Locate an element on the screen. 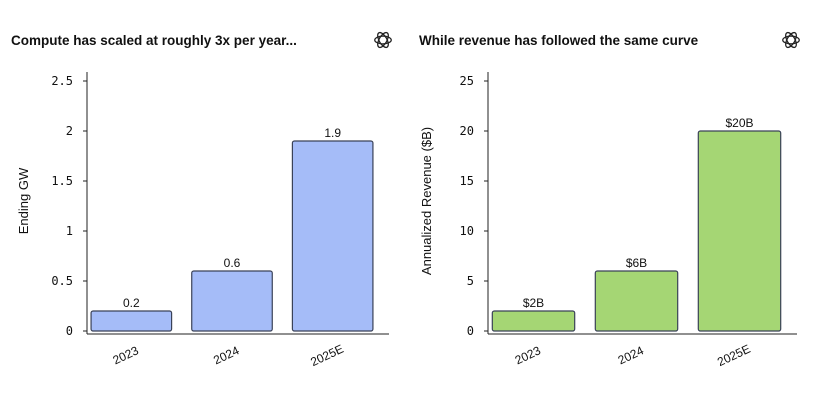 This screenshot has width=829, height=403. data-label: $20B is located at coordinates (739, 123).